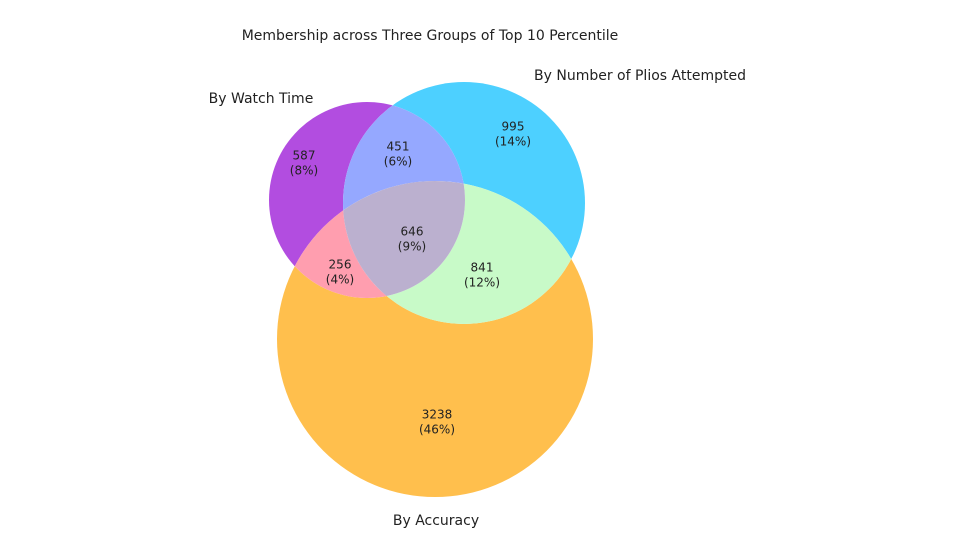 This screenshot has height=540, width=960. What do you see at coordinates (436, 521) in the screenshot?
I see `set-label: By Accuracy` at bounding box center [436, 521].